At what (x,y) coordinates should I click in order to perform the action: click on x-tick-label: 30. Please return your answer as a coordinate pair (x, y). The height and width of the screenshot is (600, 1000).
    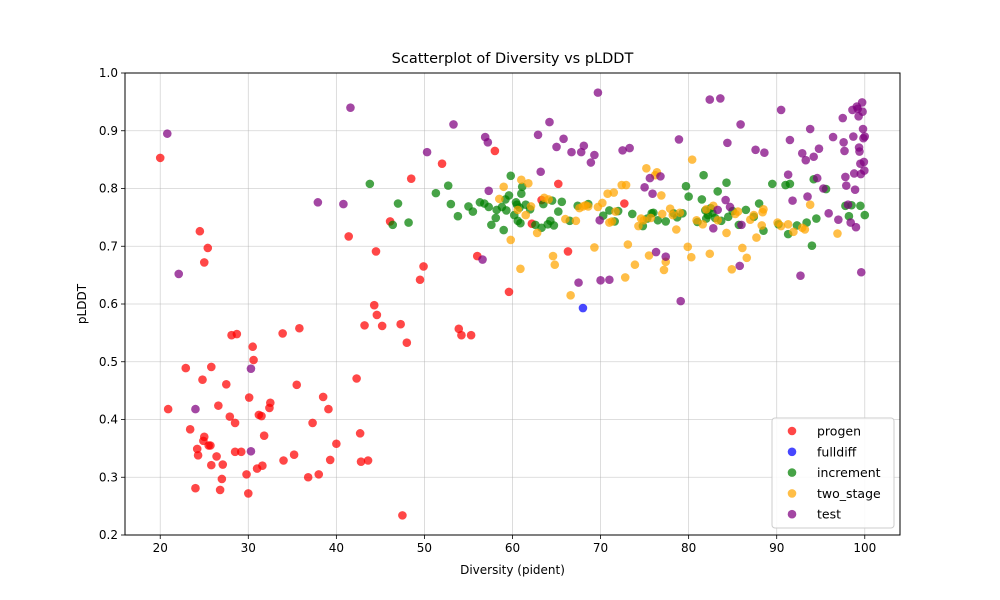
    Looking at the image, I should click on (248, 548).